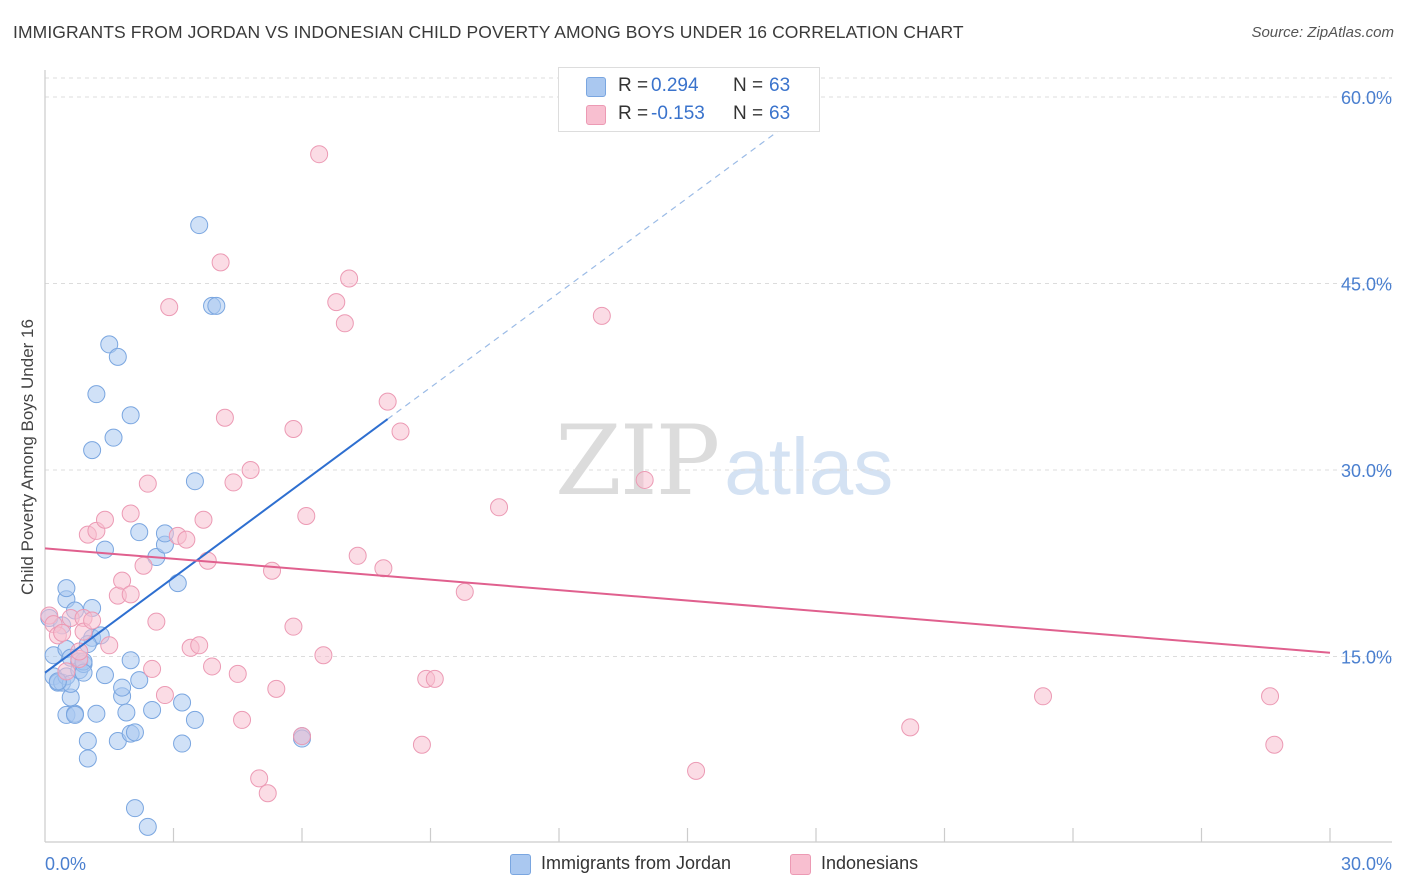 This screenshot has height=892, width=1406. Describe the element at coordinates (1322, 32) in the screenshot. I see `source-label: Source: ZipAtlas.com` at that location.